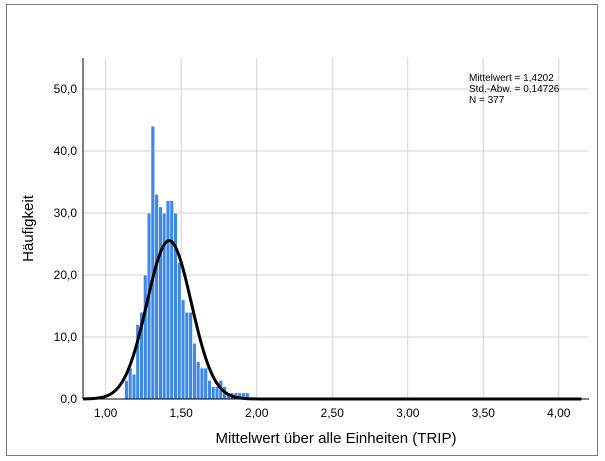 This screenshot has width=605, height=461. Describe the element at coordinates (68, 399) in the screenshot. I see `y-tick-label: 0,0` at that location.